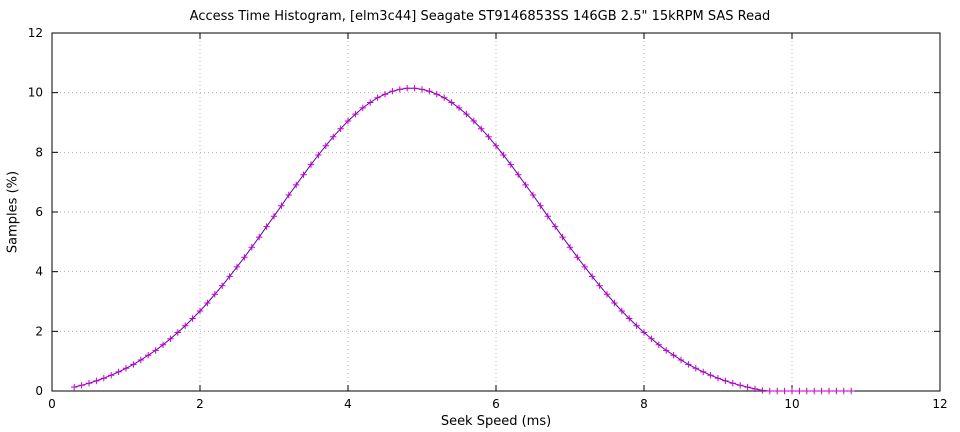 The height and width of the screenshot is (432, 960). Describe the element at coordinates (496, 404) in the screenshot. I see `x-tick-label: 6` at that location.